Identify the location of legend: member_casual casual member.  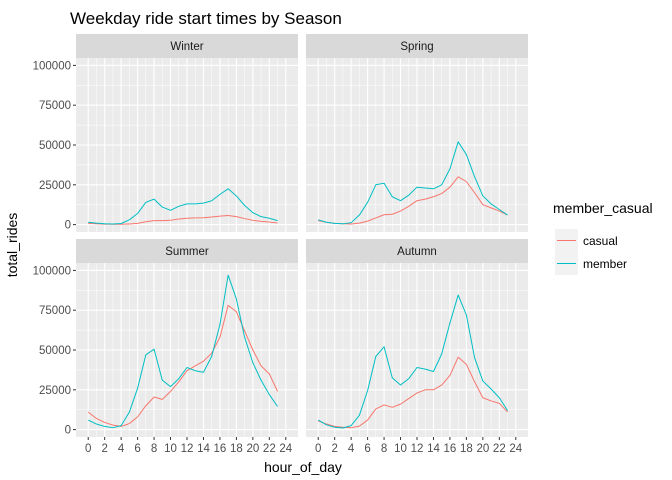
(603, 237).